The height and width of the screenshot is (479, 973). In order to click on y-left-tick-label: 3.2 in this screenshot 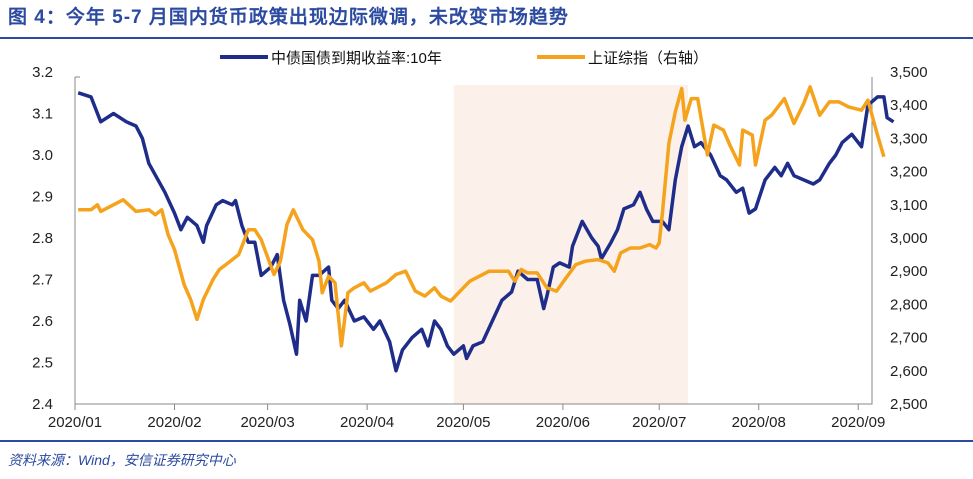, I will do `click(42, 72)`.